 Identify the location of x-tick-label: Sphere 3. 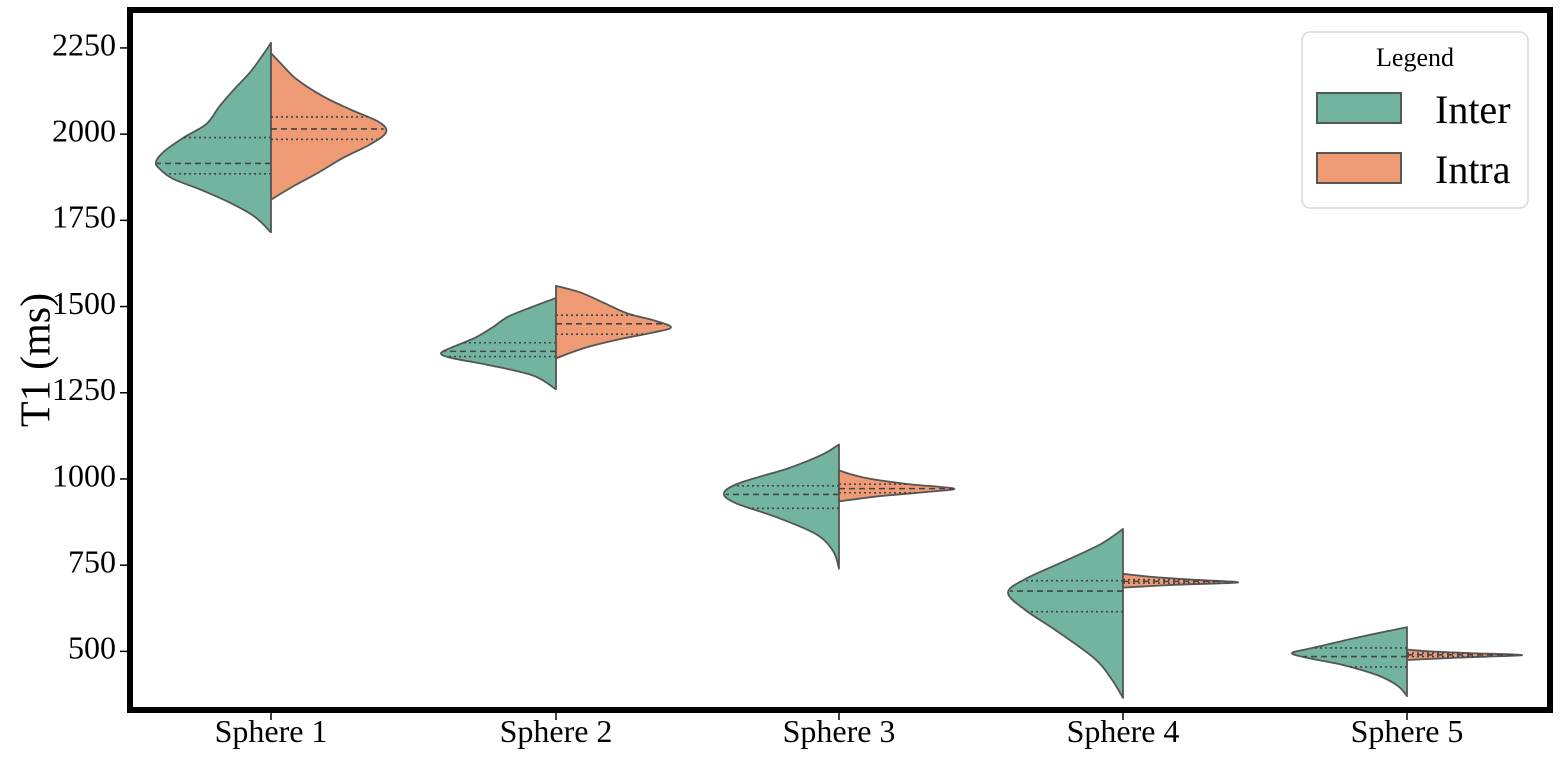
(839, 731).